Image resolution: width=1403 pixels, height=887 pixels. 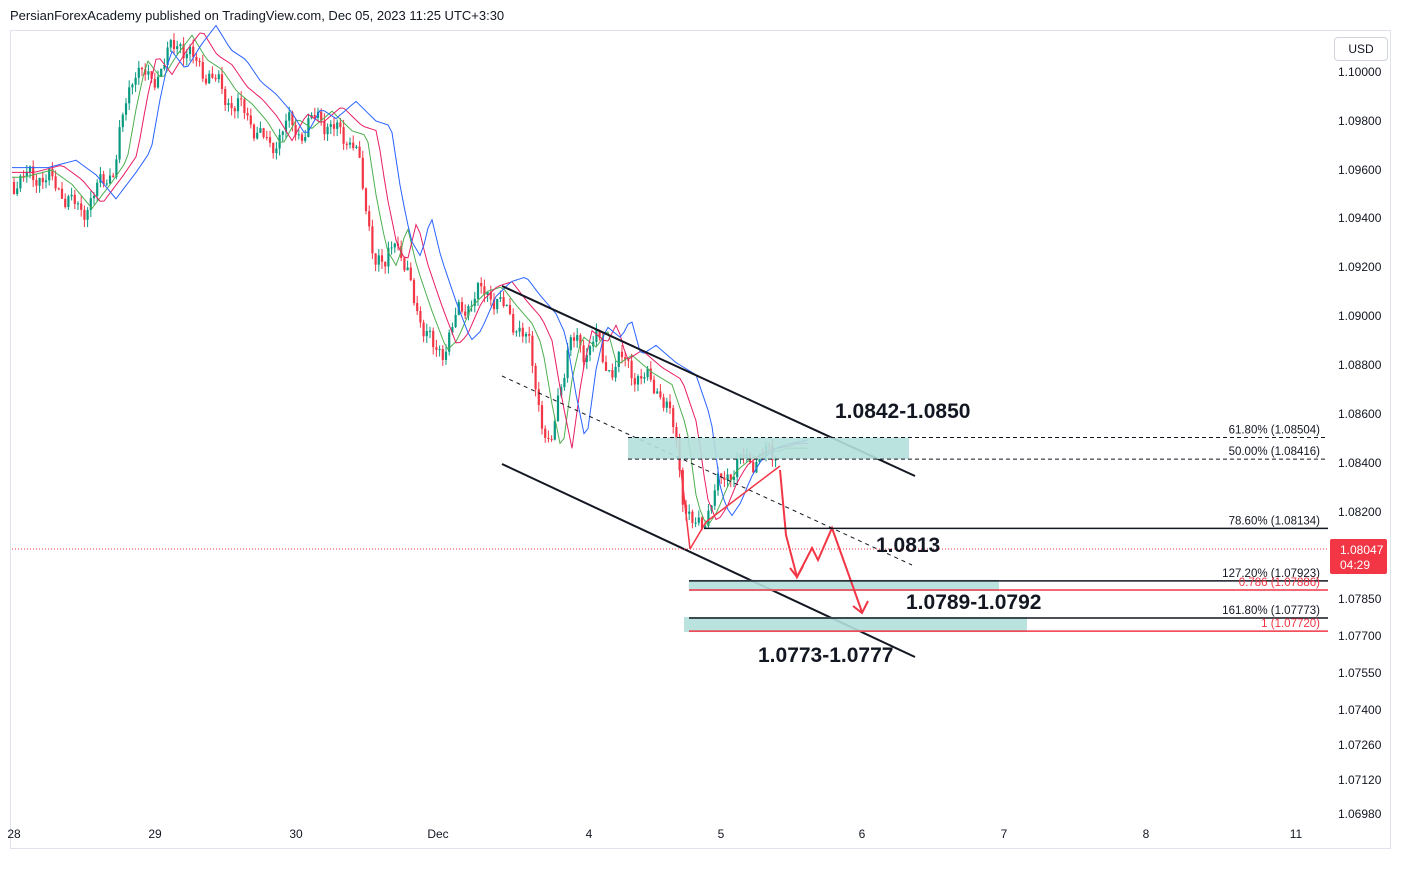 What do you see at coordinates (1360, 218) in the screenshot?
I see `price-tick-label: 1.09400` at bounding box center [1360, 218].